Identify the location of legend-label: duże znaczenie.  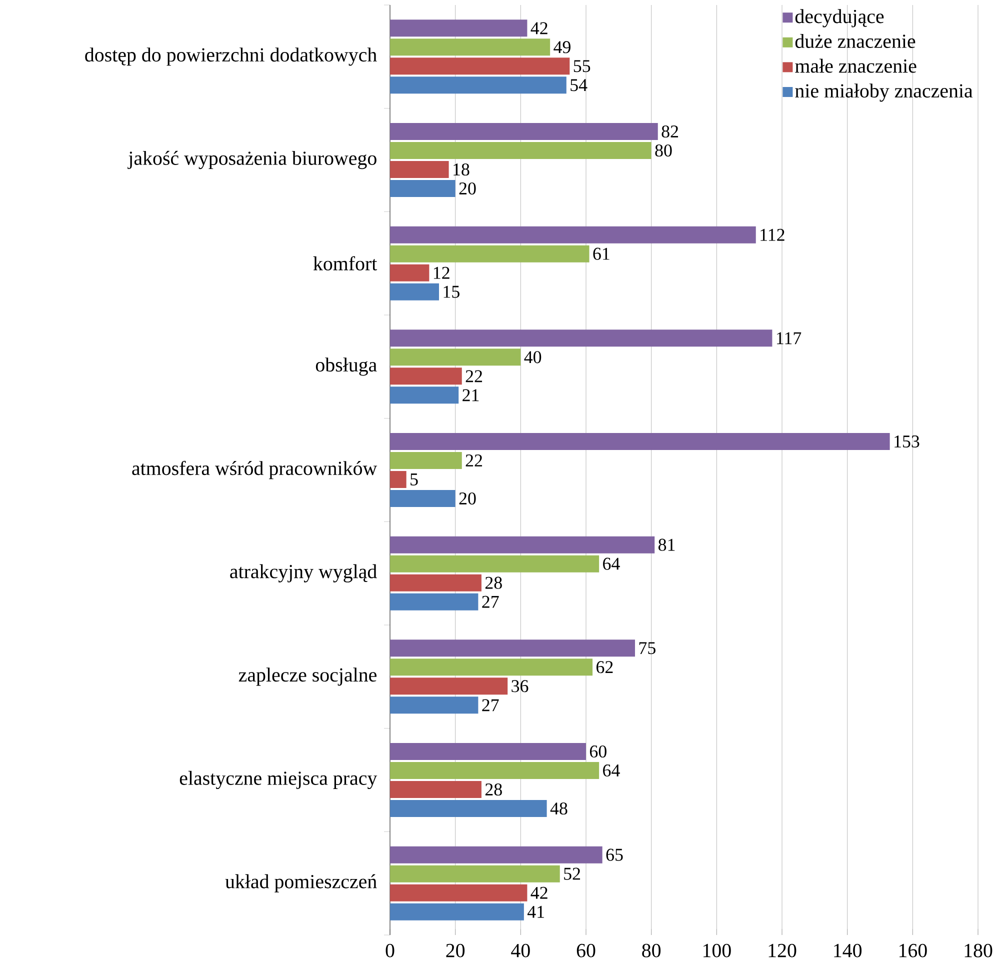
(855, 41).